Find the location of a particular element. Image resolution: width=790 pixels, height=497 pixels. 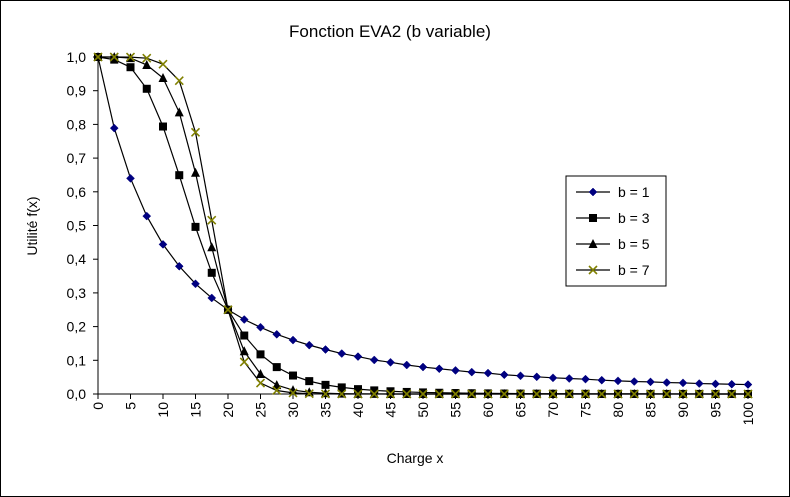

y-tick-label: 0,4 is located at coordinates (77, 259).